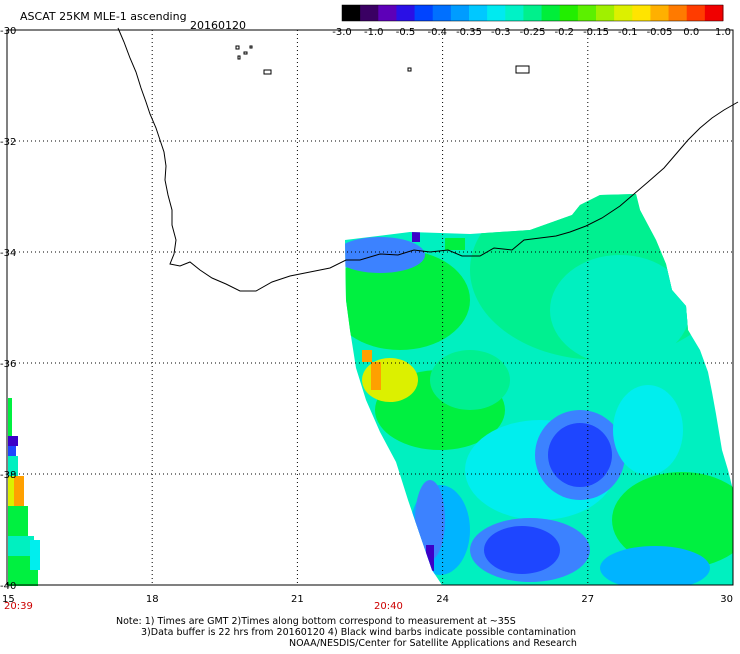  Describe the element at coordinates (8, 475) in the screenshot. I see `latitude-label: -38` at that location.